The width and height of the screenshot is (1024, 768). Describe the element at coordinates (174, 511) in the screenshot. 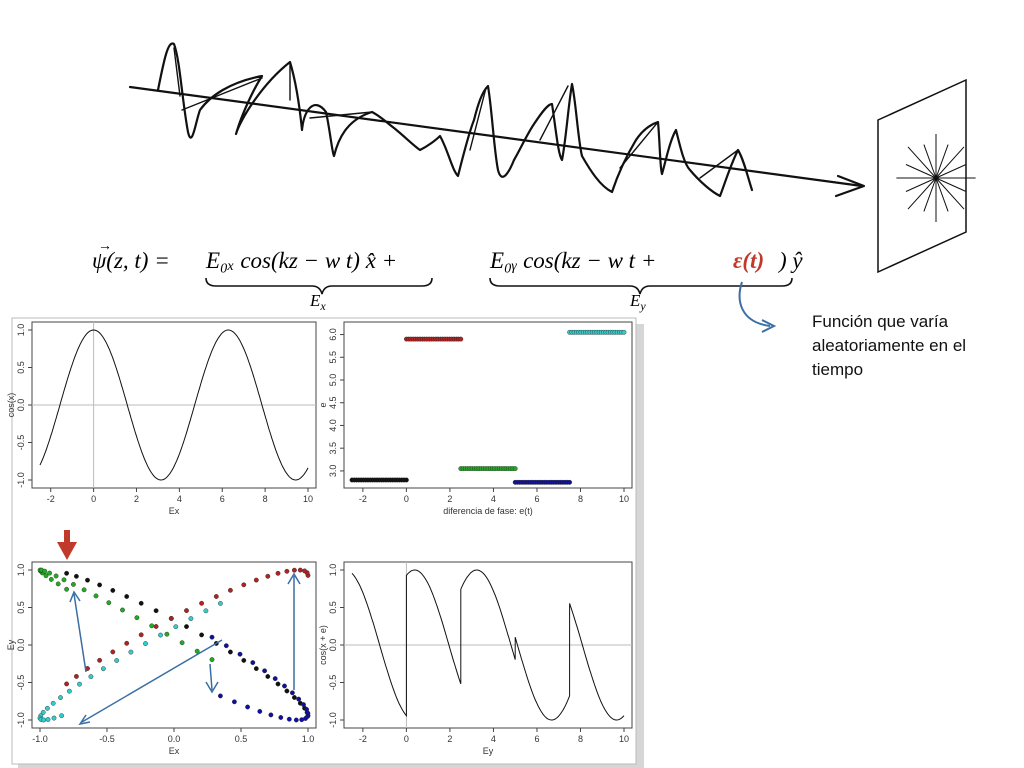

I see `x-axis-label: Ex` at that location.